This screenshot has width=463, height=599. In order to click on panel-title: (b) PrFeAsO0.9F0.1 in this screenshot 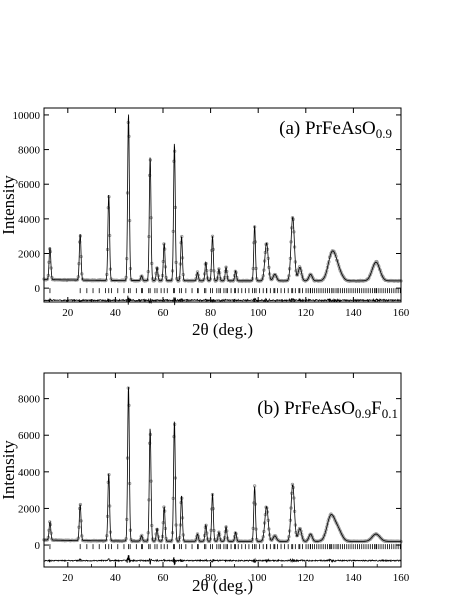, I will do `click(327, 409)`.